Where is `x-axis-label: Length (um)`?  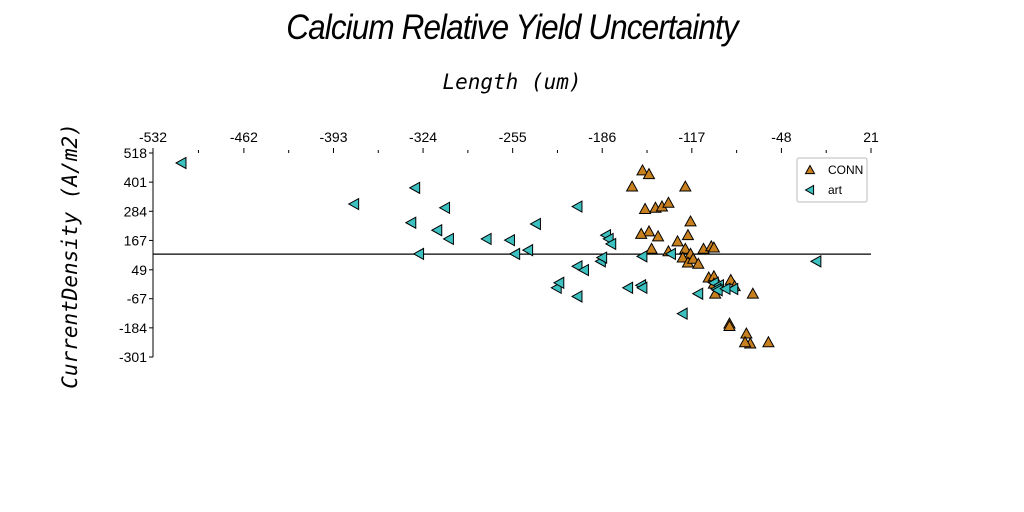 x-axis-label: Length (um) is located at coordinates (512, 82).